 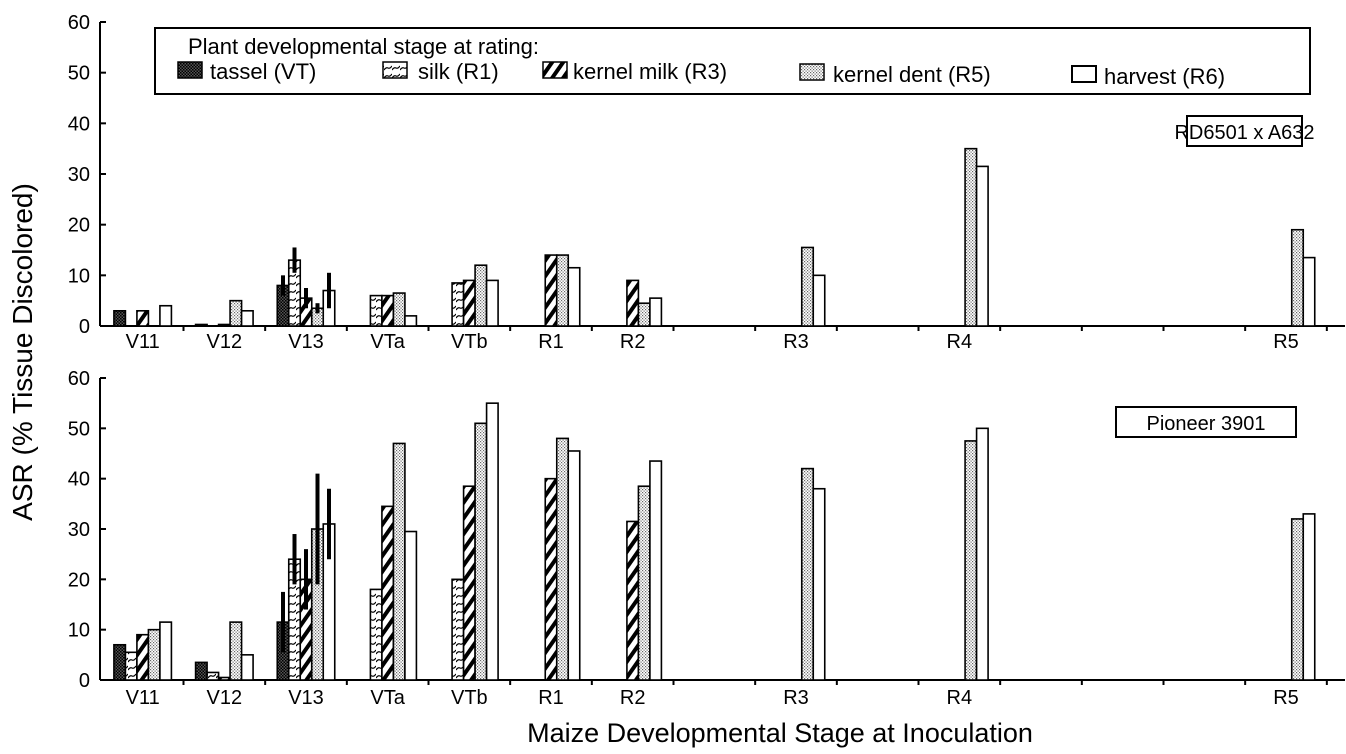 I want to click on y-axis-label: ASR (% Tissue Discolored), so click(x=22, y=352).